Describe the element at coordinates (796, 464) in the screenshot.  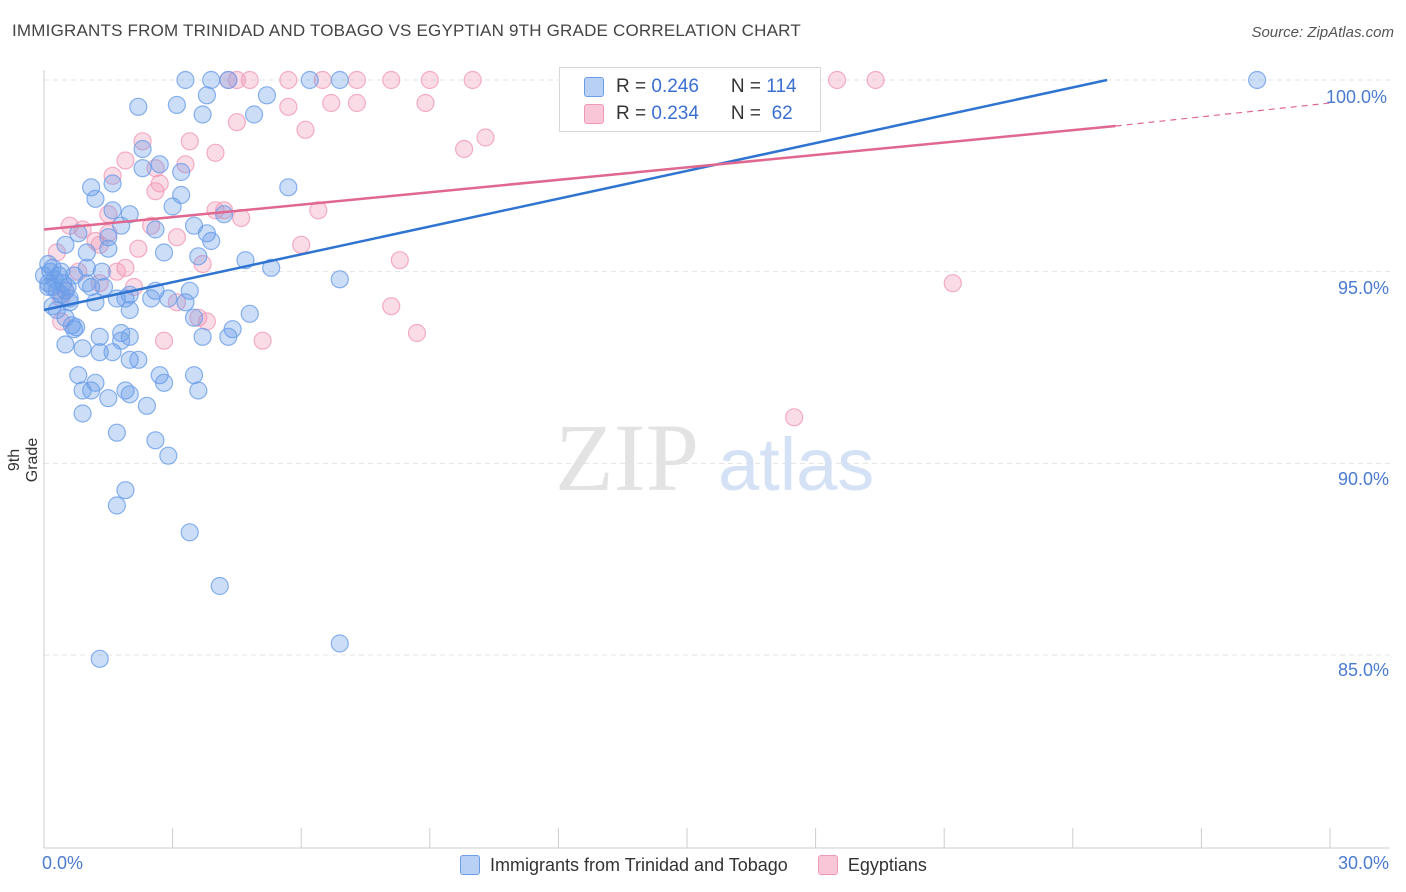
I see `watermark-atlas: atlas` at that location.